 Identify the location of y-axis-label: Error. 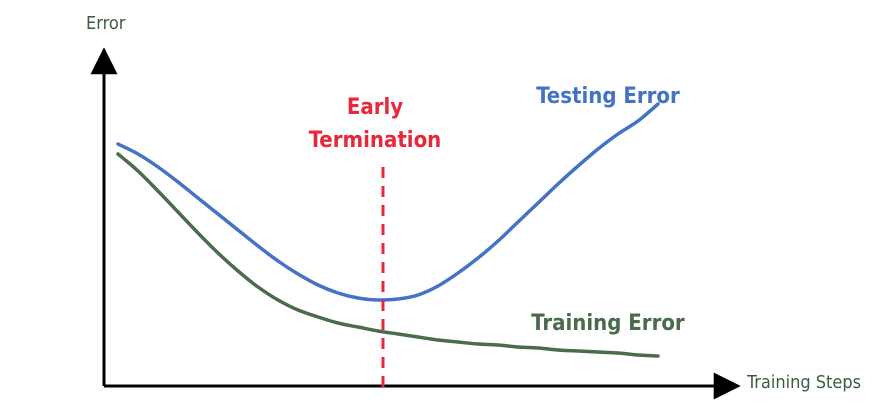
(106, 23).